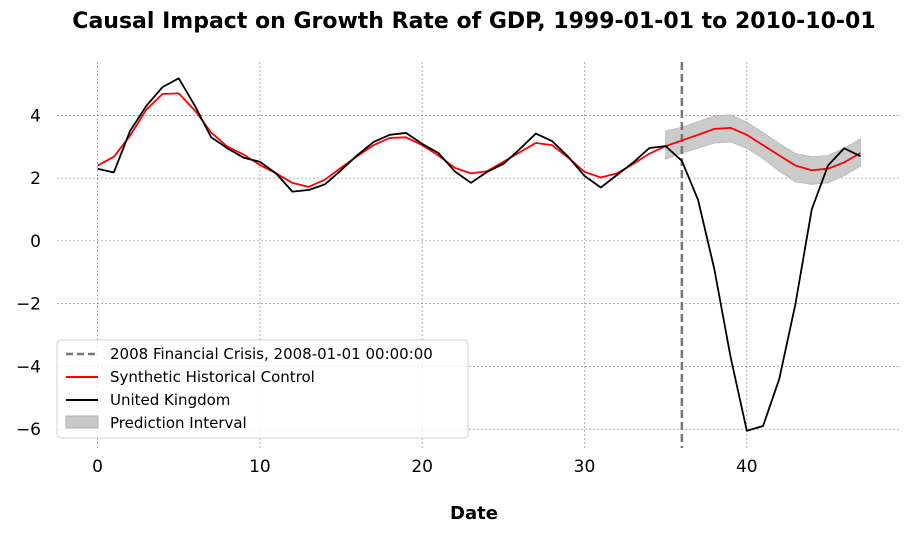 This screenshot has width=911, height=533. I want to click on legend-label-synthetic-control: Synthetic Historical Control, so click(212, 377).